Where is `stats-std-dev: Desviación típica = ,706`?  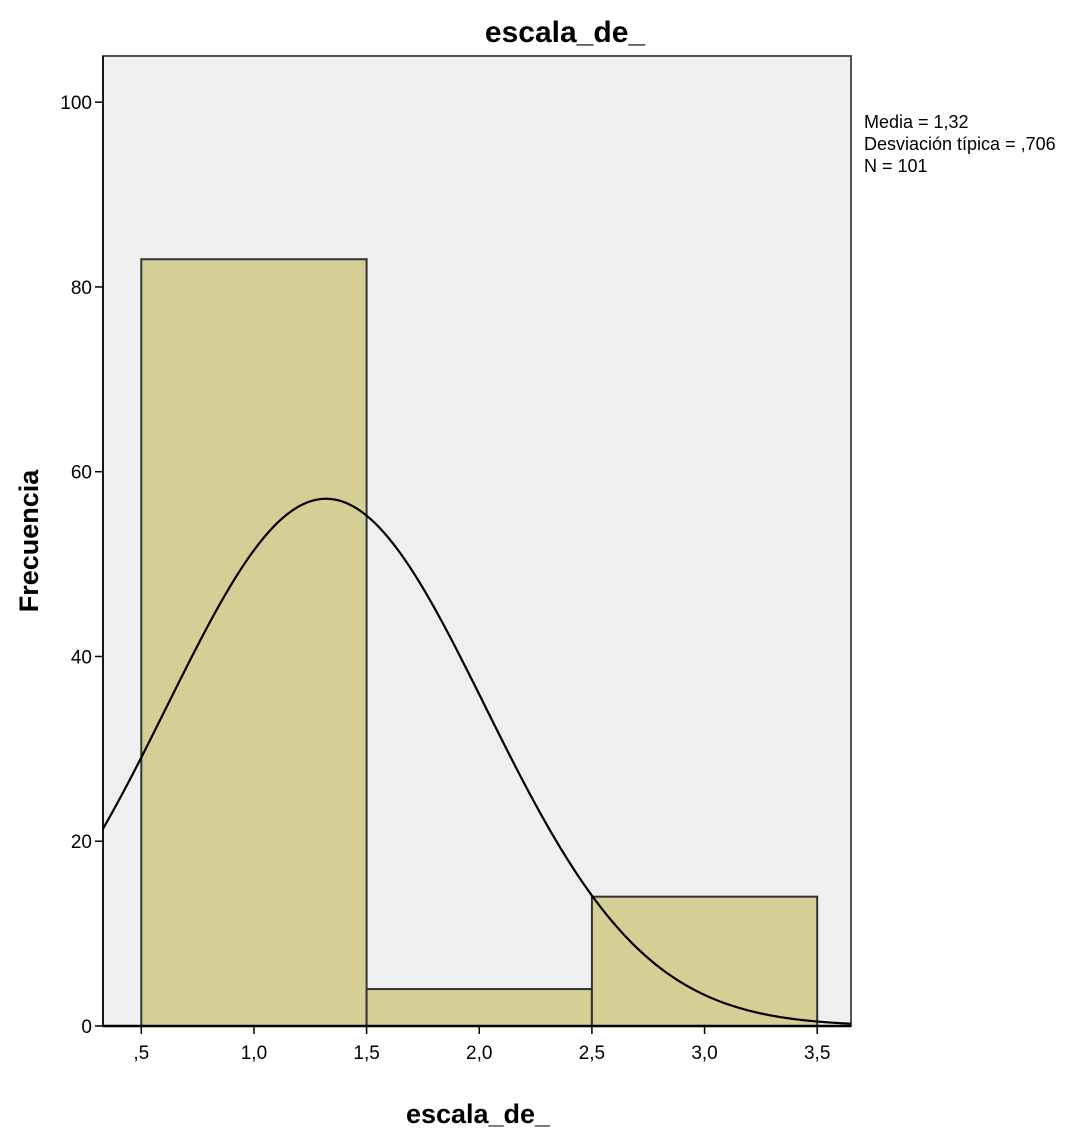
stats-std-dev: Desviación típica = ,706 is located at coordinates (960, 144).